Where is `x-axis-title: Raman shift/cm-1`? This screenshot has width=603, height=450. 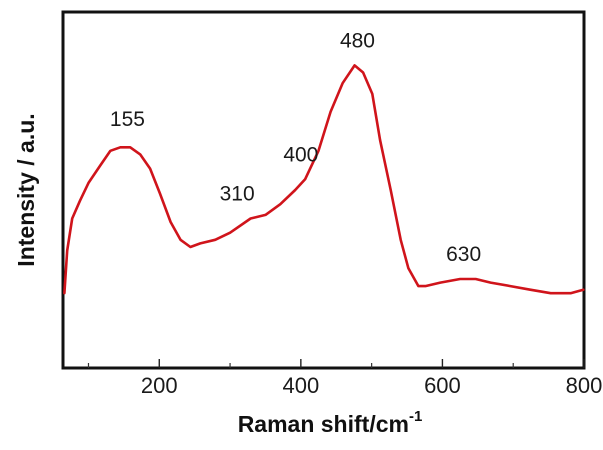 x-axis-title: Raman shift/cm-1 is located at coordinates (330, 422).